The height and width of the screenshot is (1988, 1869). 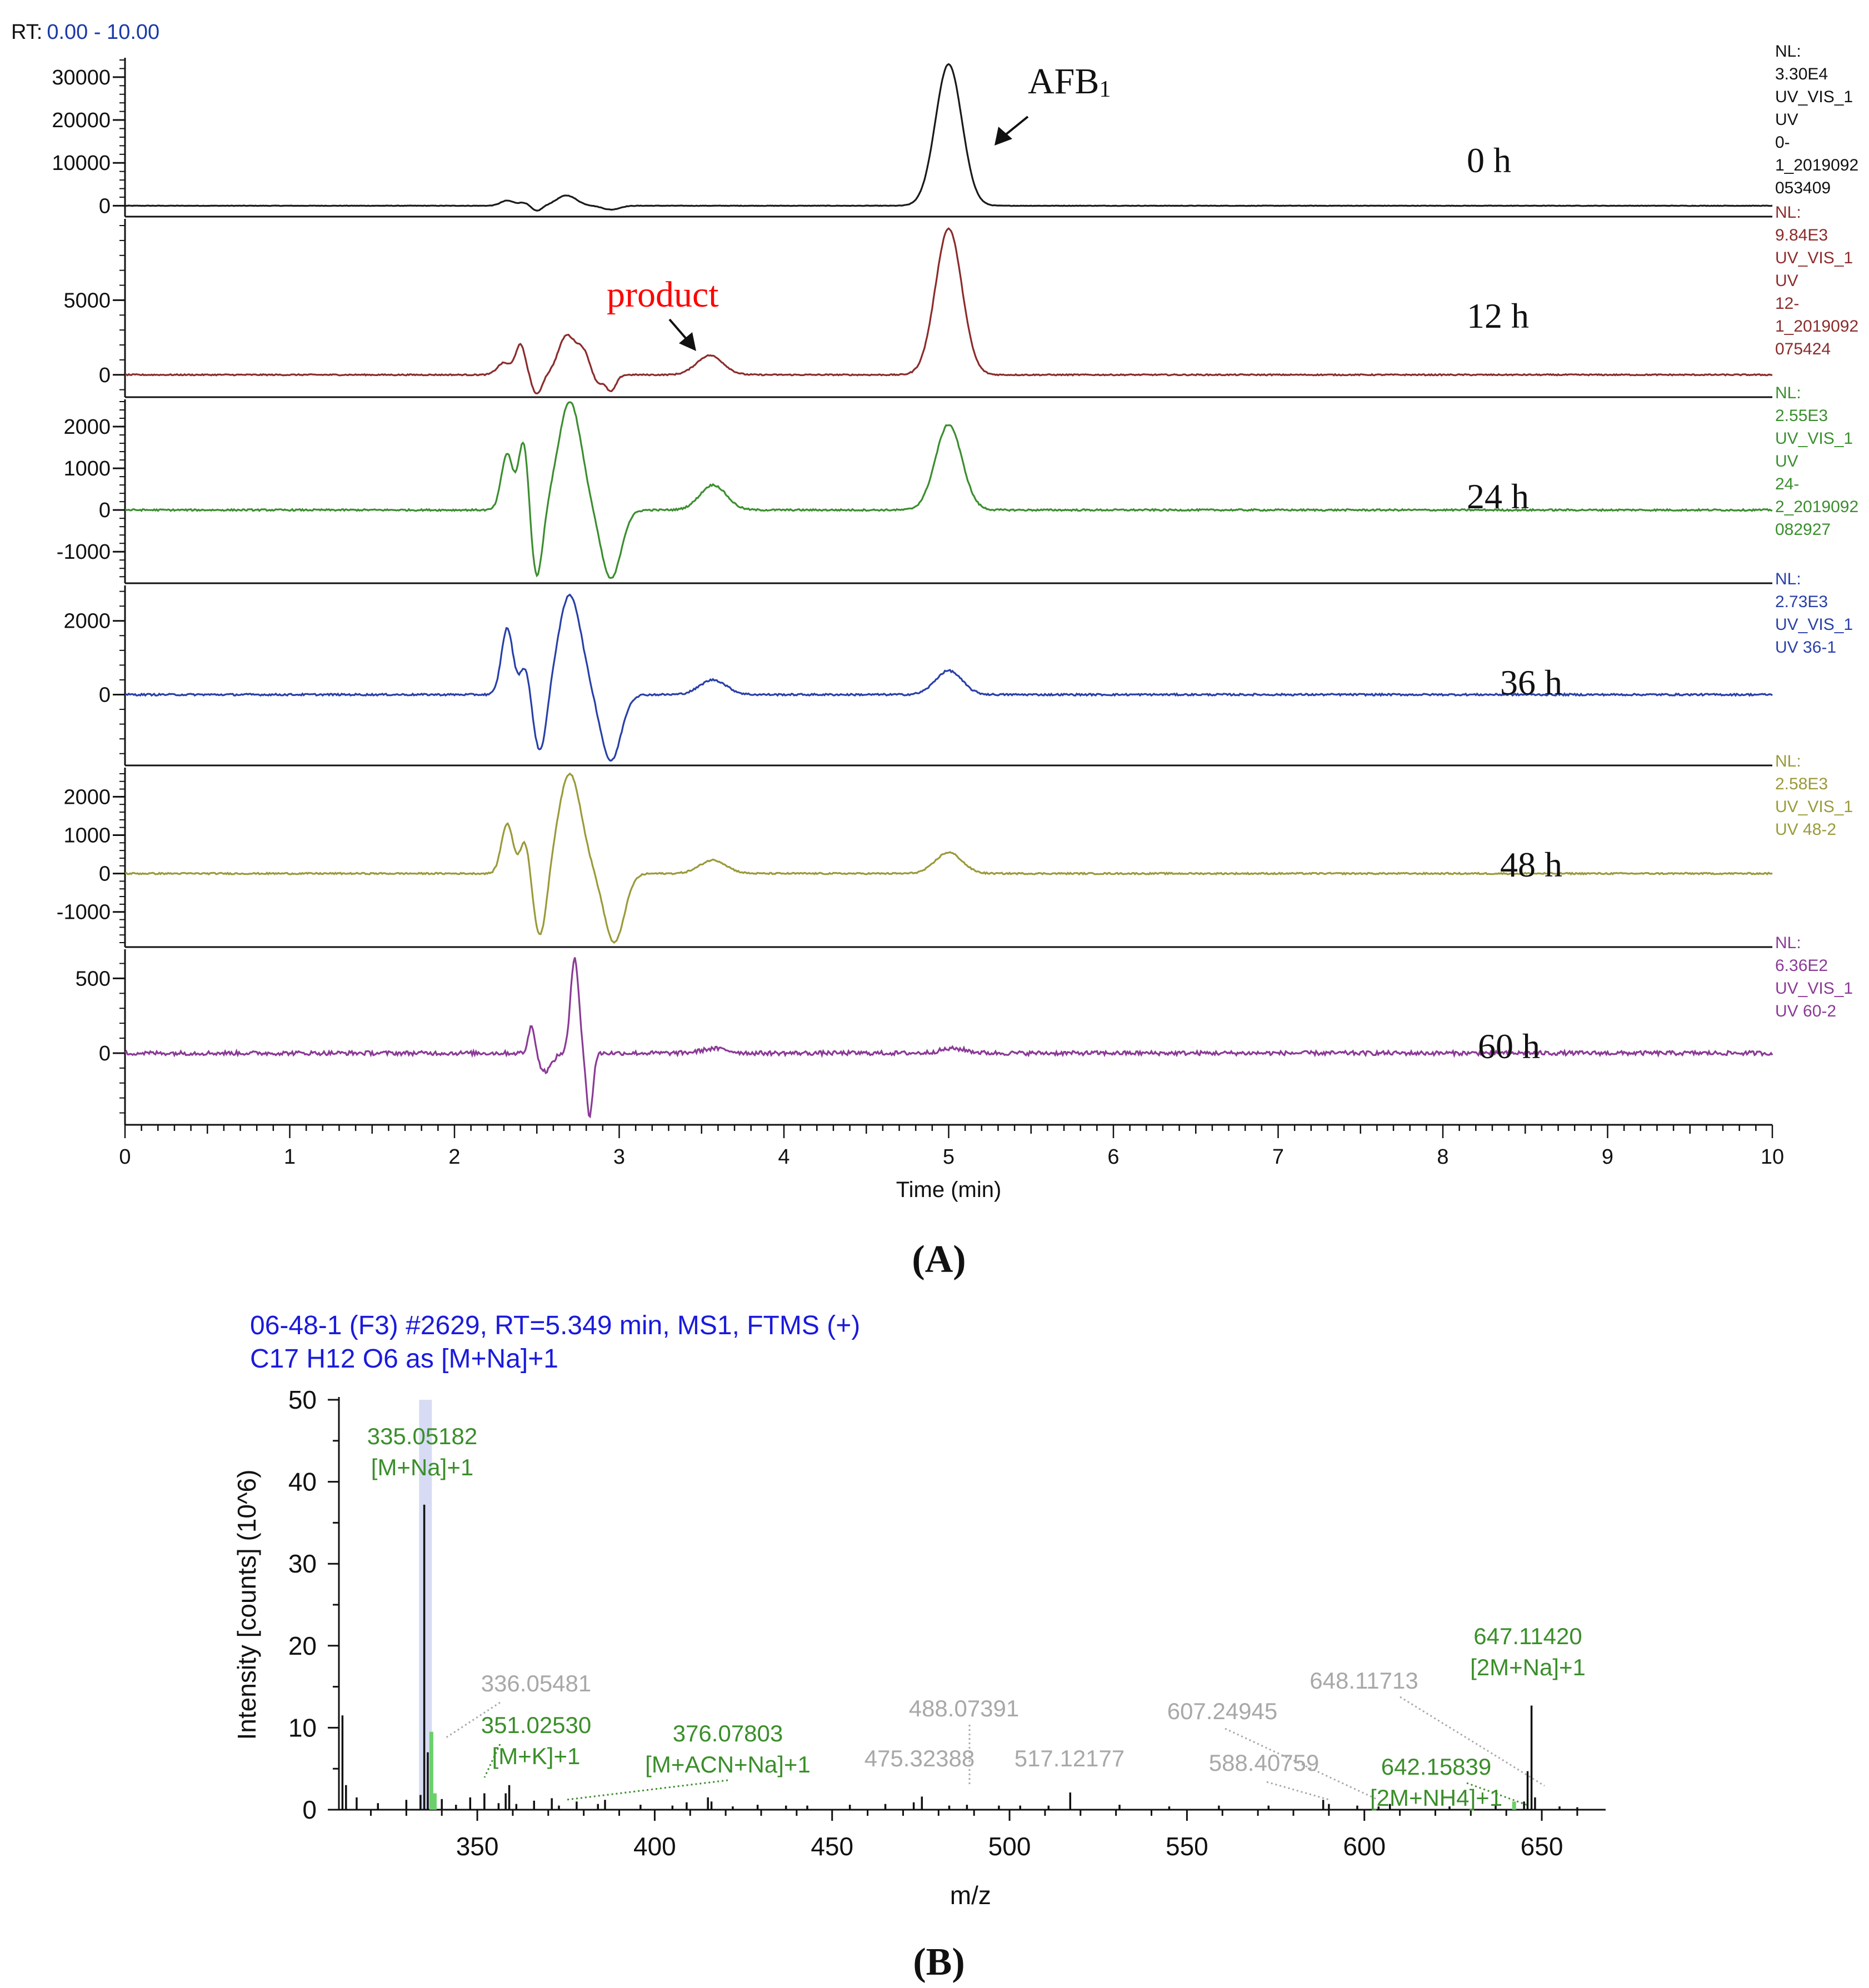 I want to click on peak-label: 376.07803 [M+ACN+Na]+1, so click(x=688, y=1760).